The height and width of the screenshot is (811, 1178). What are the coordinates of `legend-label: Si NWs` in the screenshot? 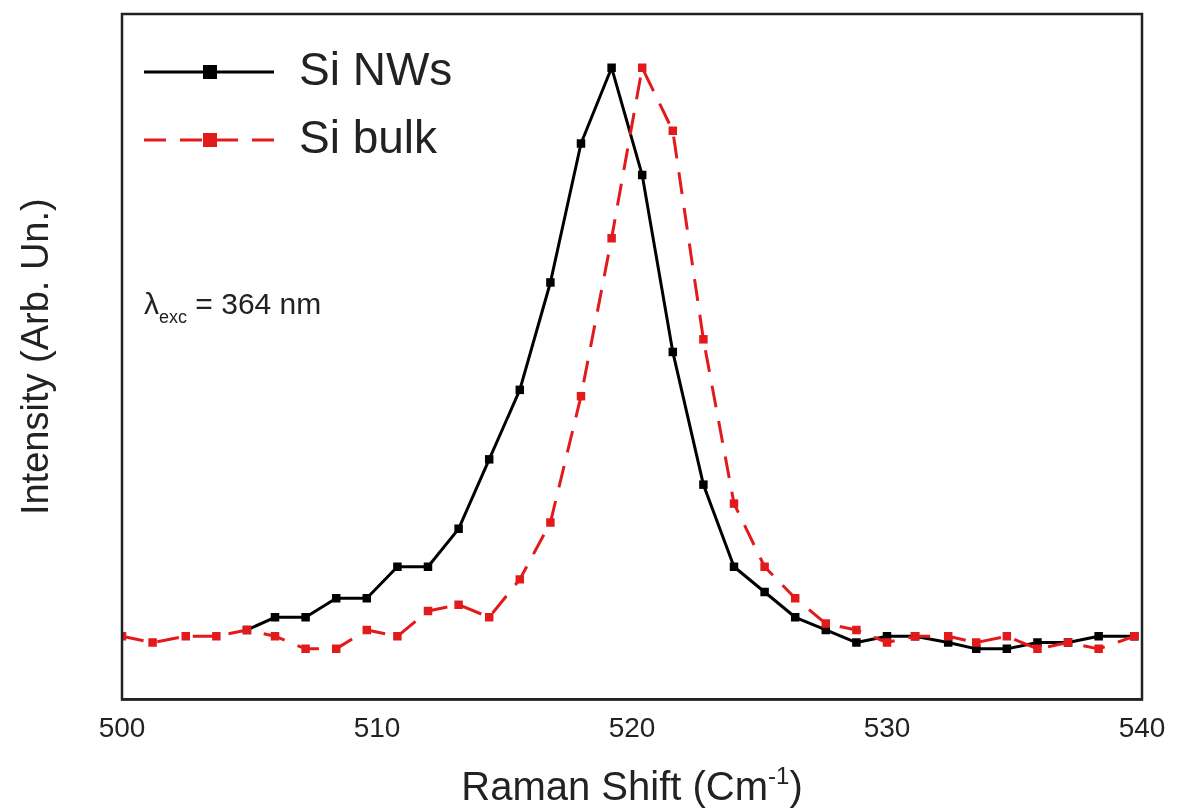 It's located at (376, 68).